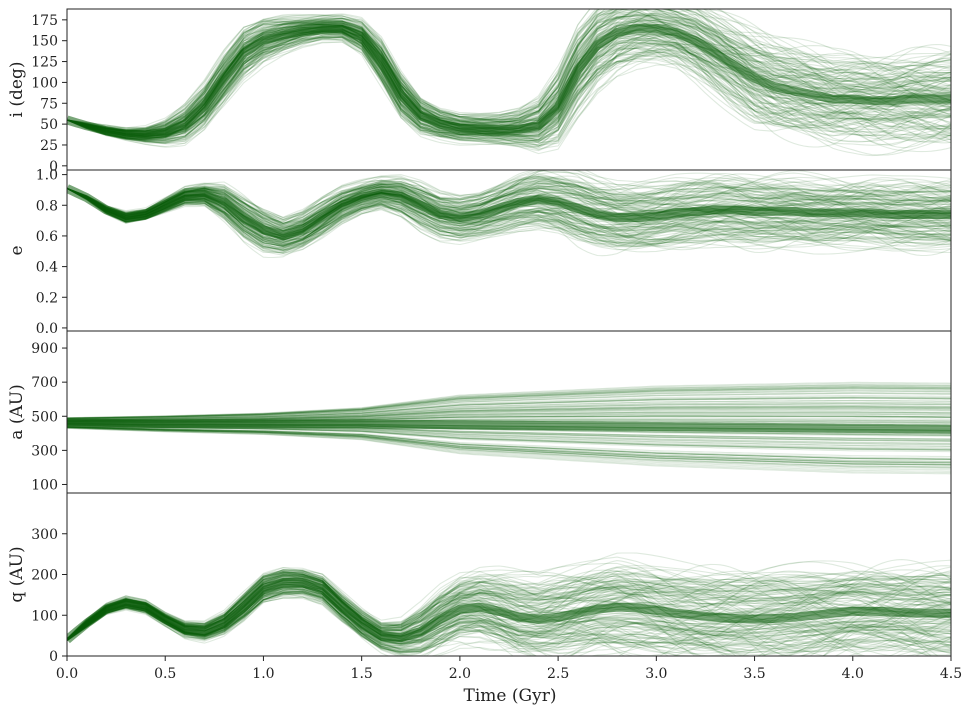 The width and height of the screenshot is (969, 715). Describe the element at coordinates (558, 674) in the screenshot. I see `x-tick-label: 2.5` at that location.